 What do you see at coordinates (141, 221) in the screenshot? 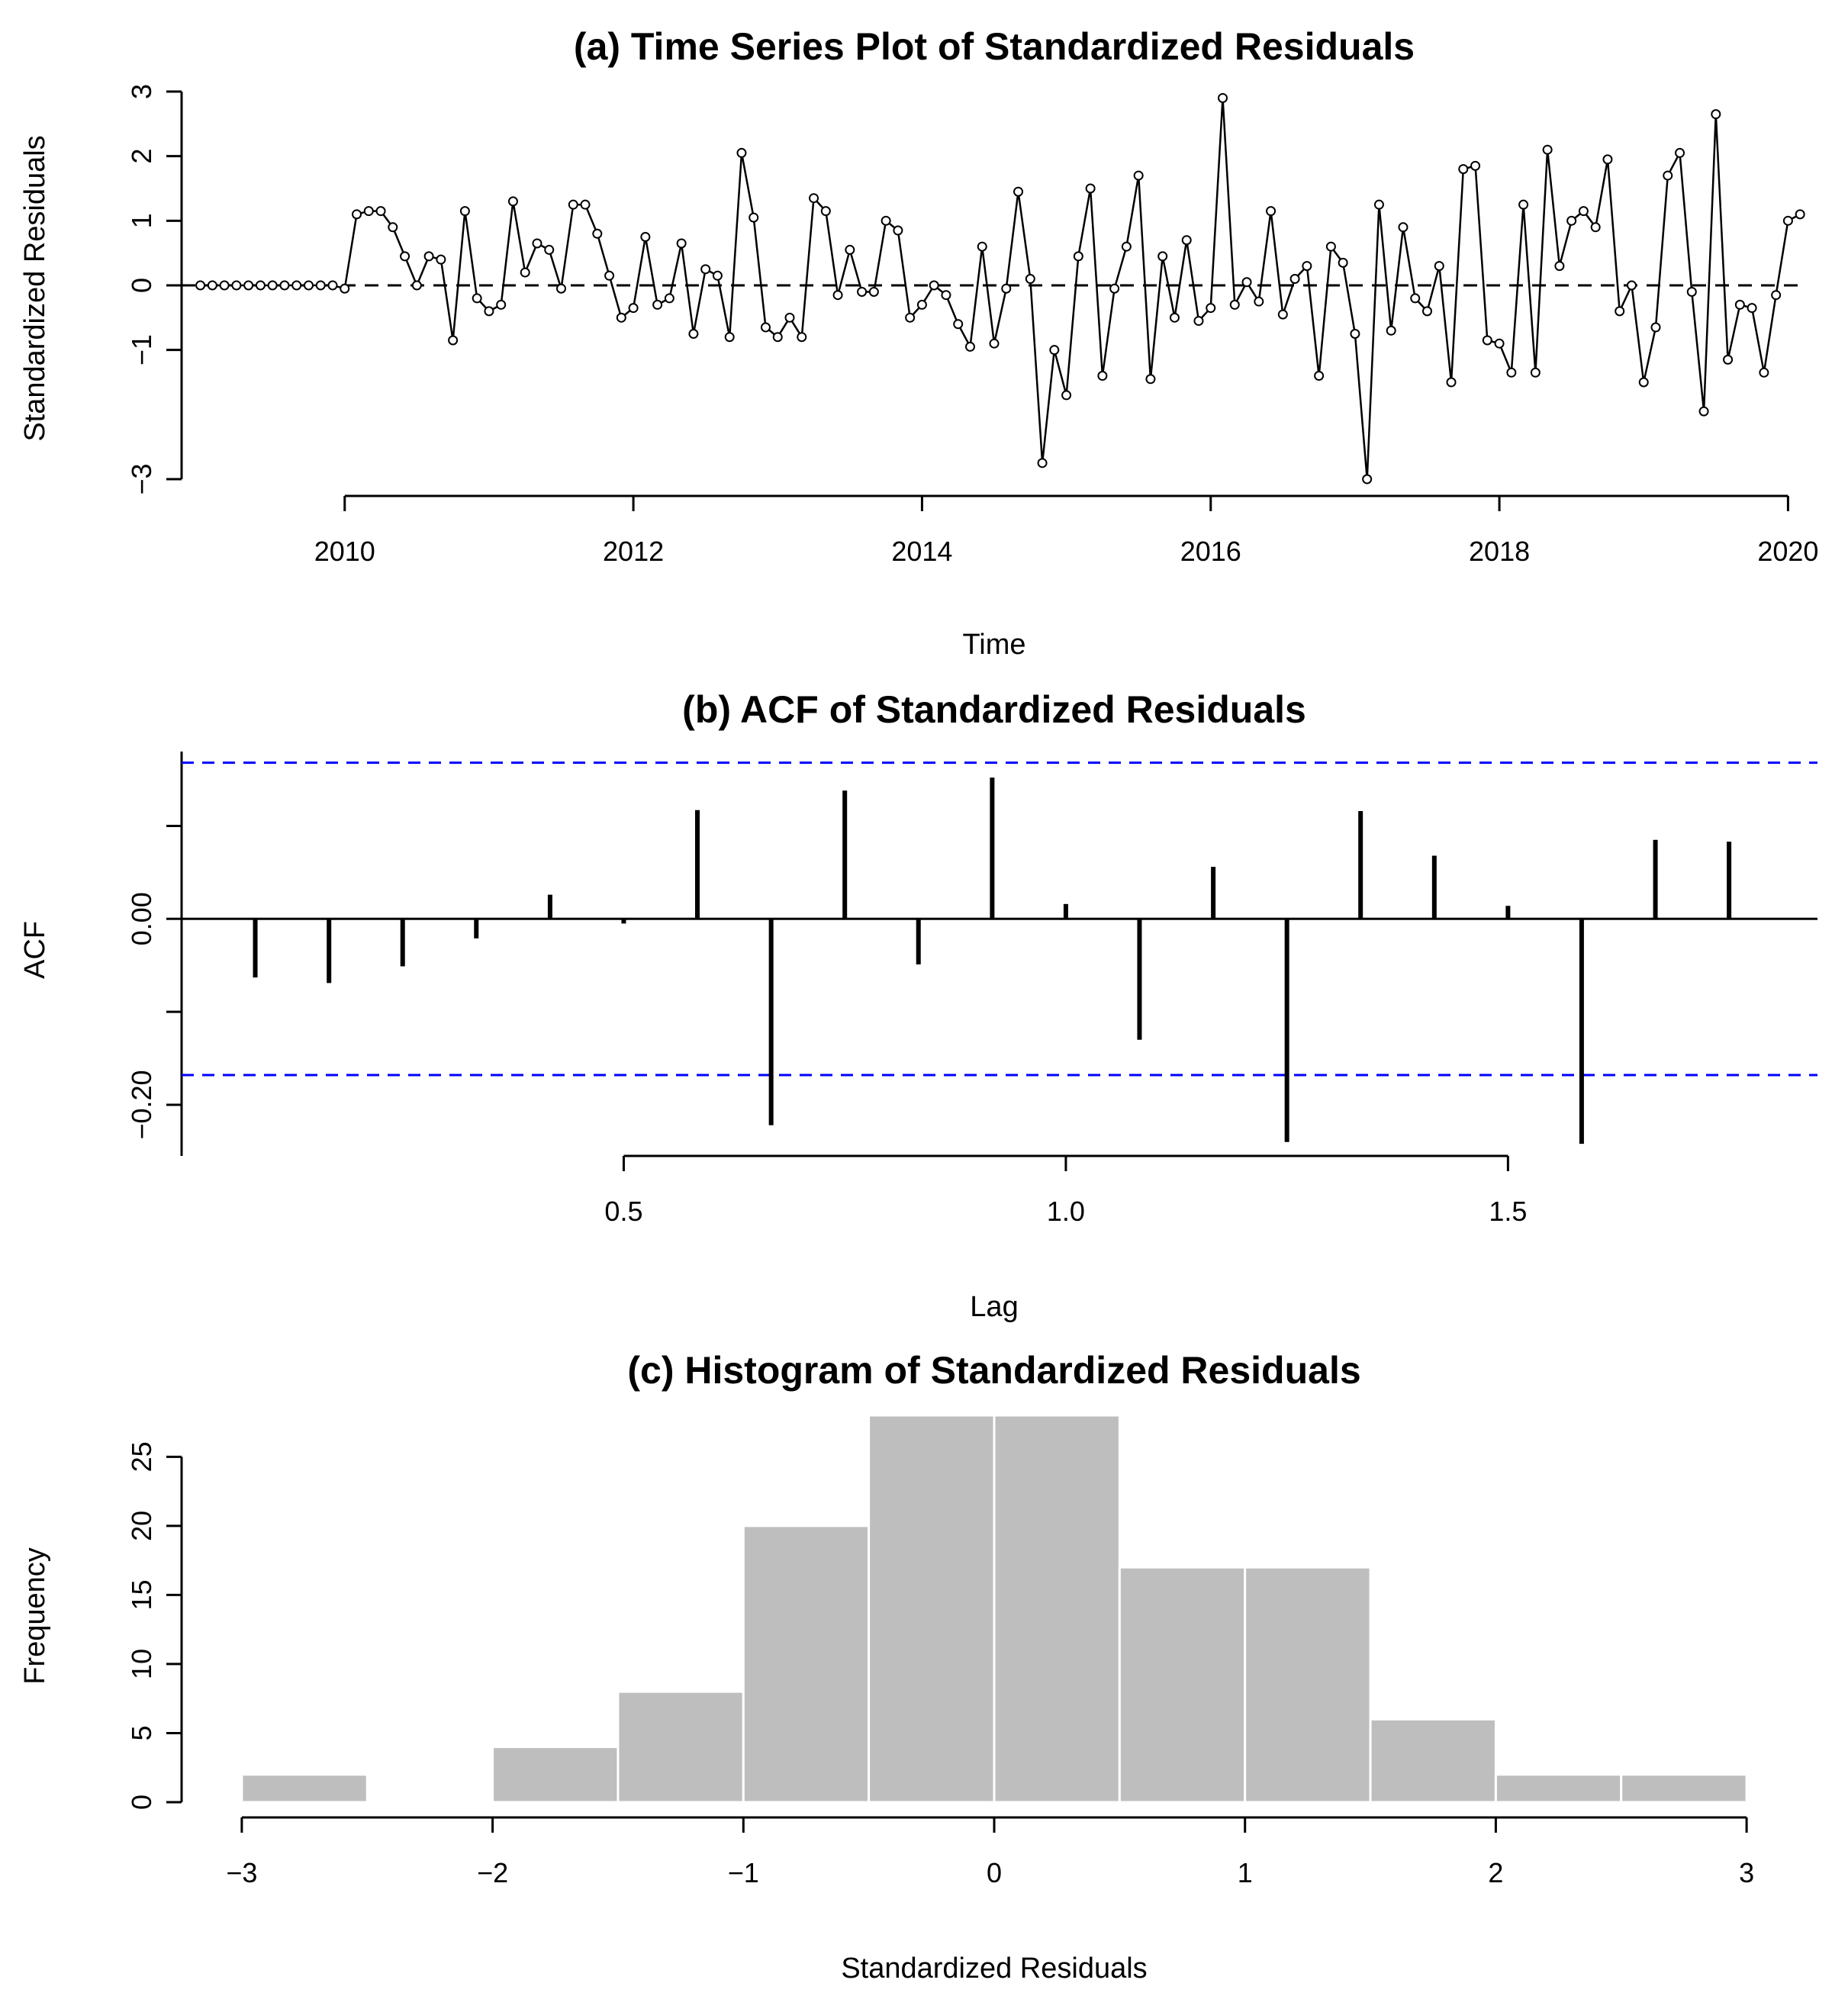
I see `y-tick-label-a: 1` at bounding box center [141, 221].